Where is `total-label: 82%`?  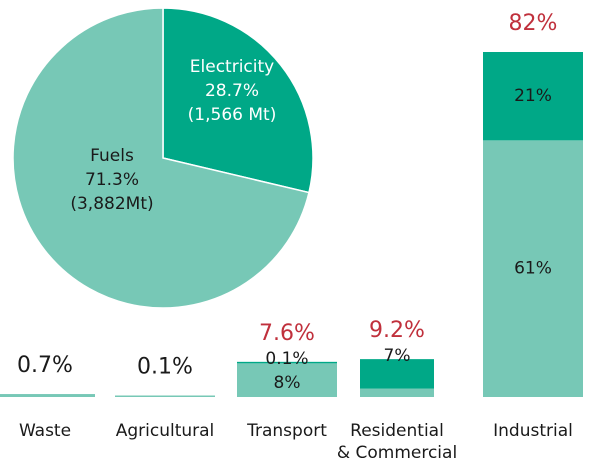
total-label: 82% is located at coordinates (533, 23).